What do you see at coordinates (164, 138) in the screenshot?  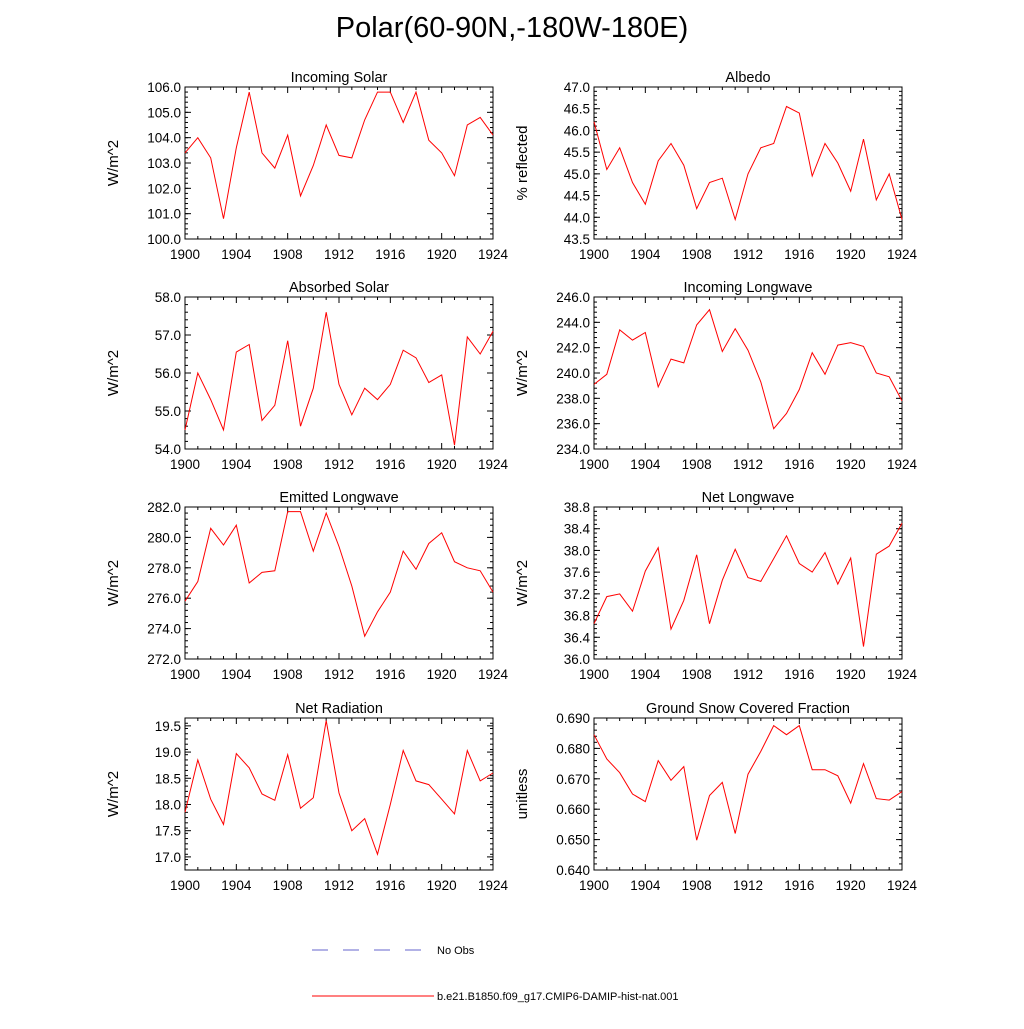 I see `y-tick-label: 104.0` at bounding box center [164, 138].